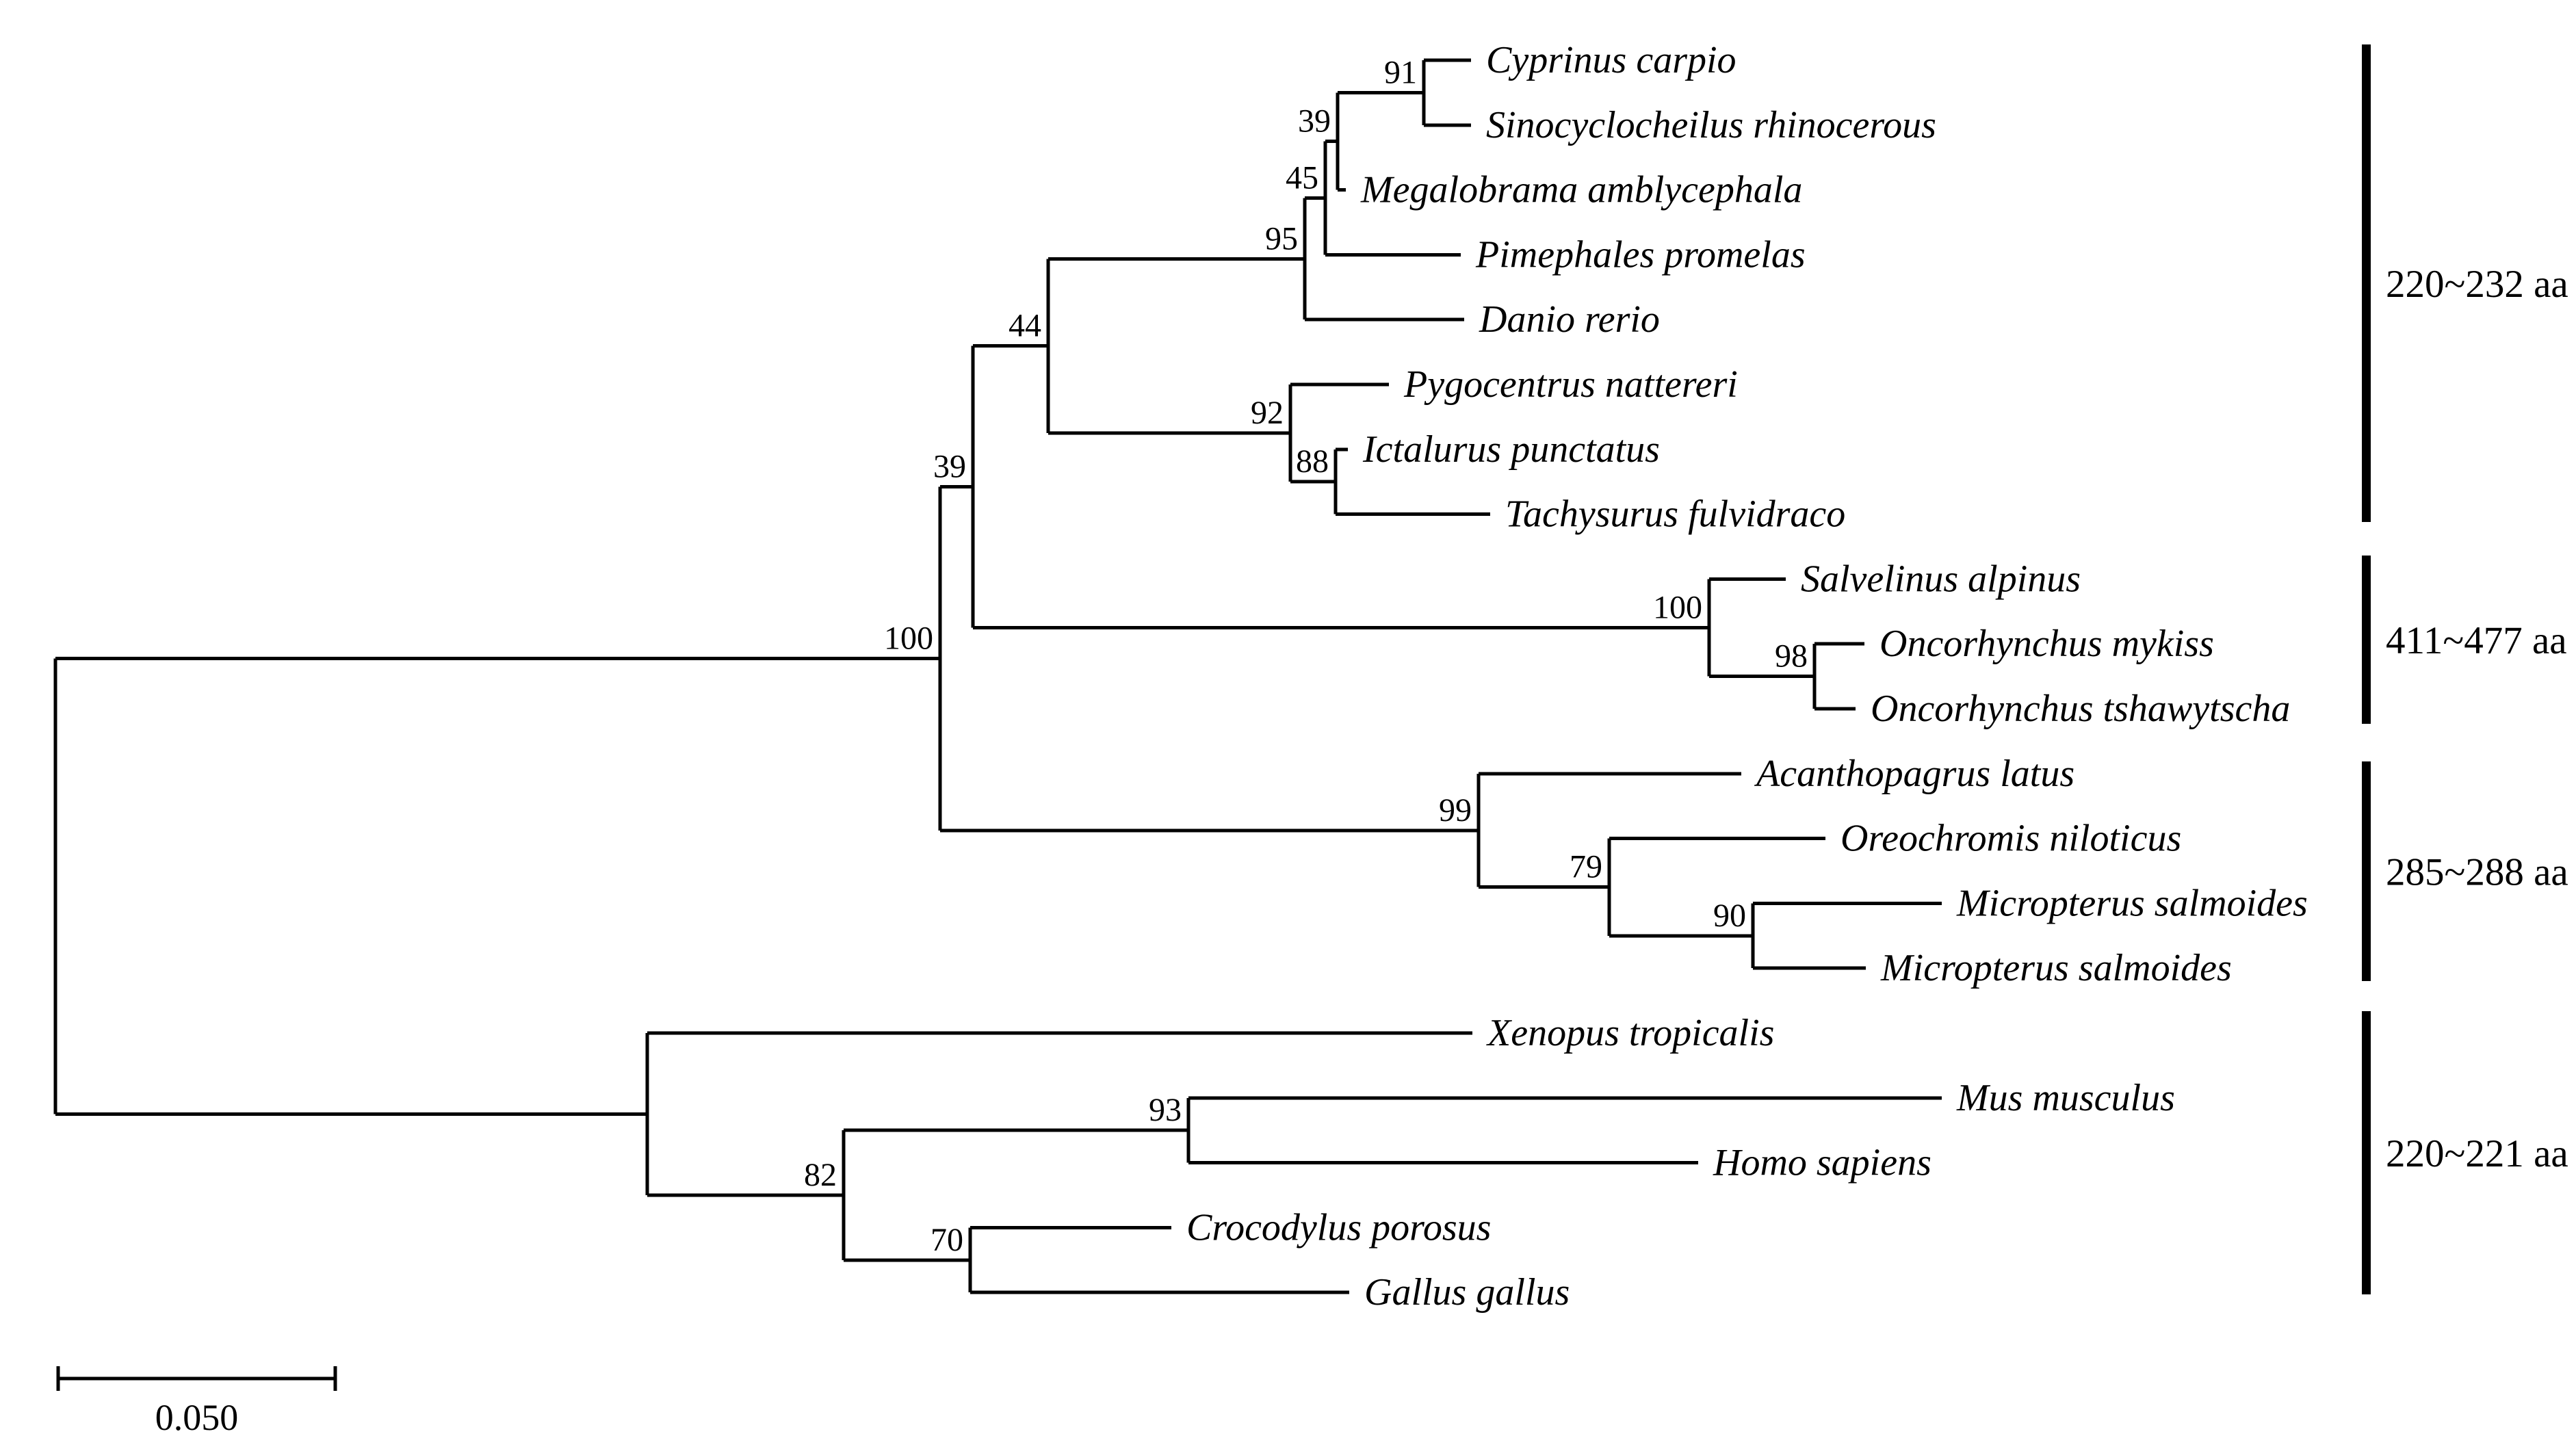 The width and height of the screenshot is (2576, 1449). What do you see at coordinates (1400, 72) in the screenshot?
I see `support-value: 91` at bounding box center [1400, 72].